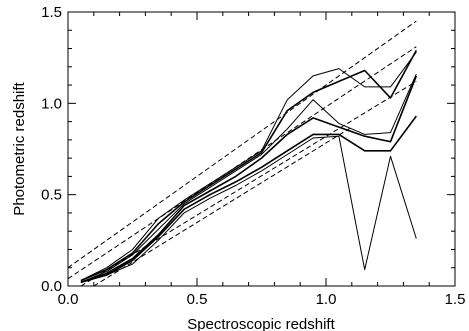 The height and width of the screenshot is (331, 469). Describe the element at coordinates (326, 299) in the screenshot. I see `x-tick-label: 1.0` at that location.